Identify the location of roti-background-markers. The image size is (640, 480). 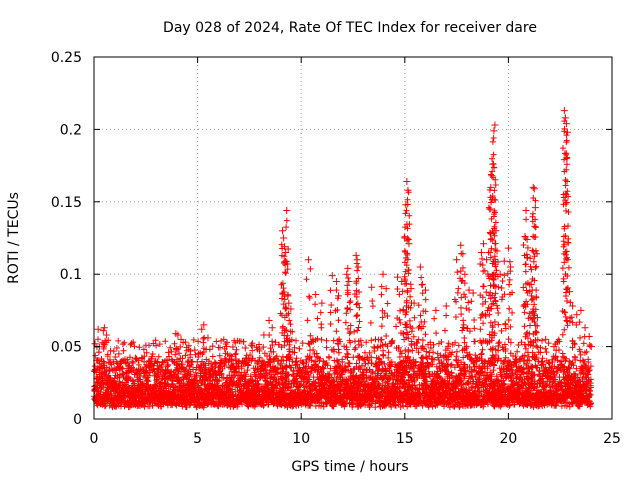
(343, 373).